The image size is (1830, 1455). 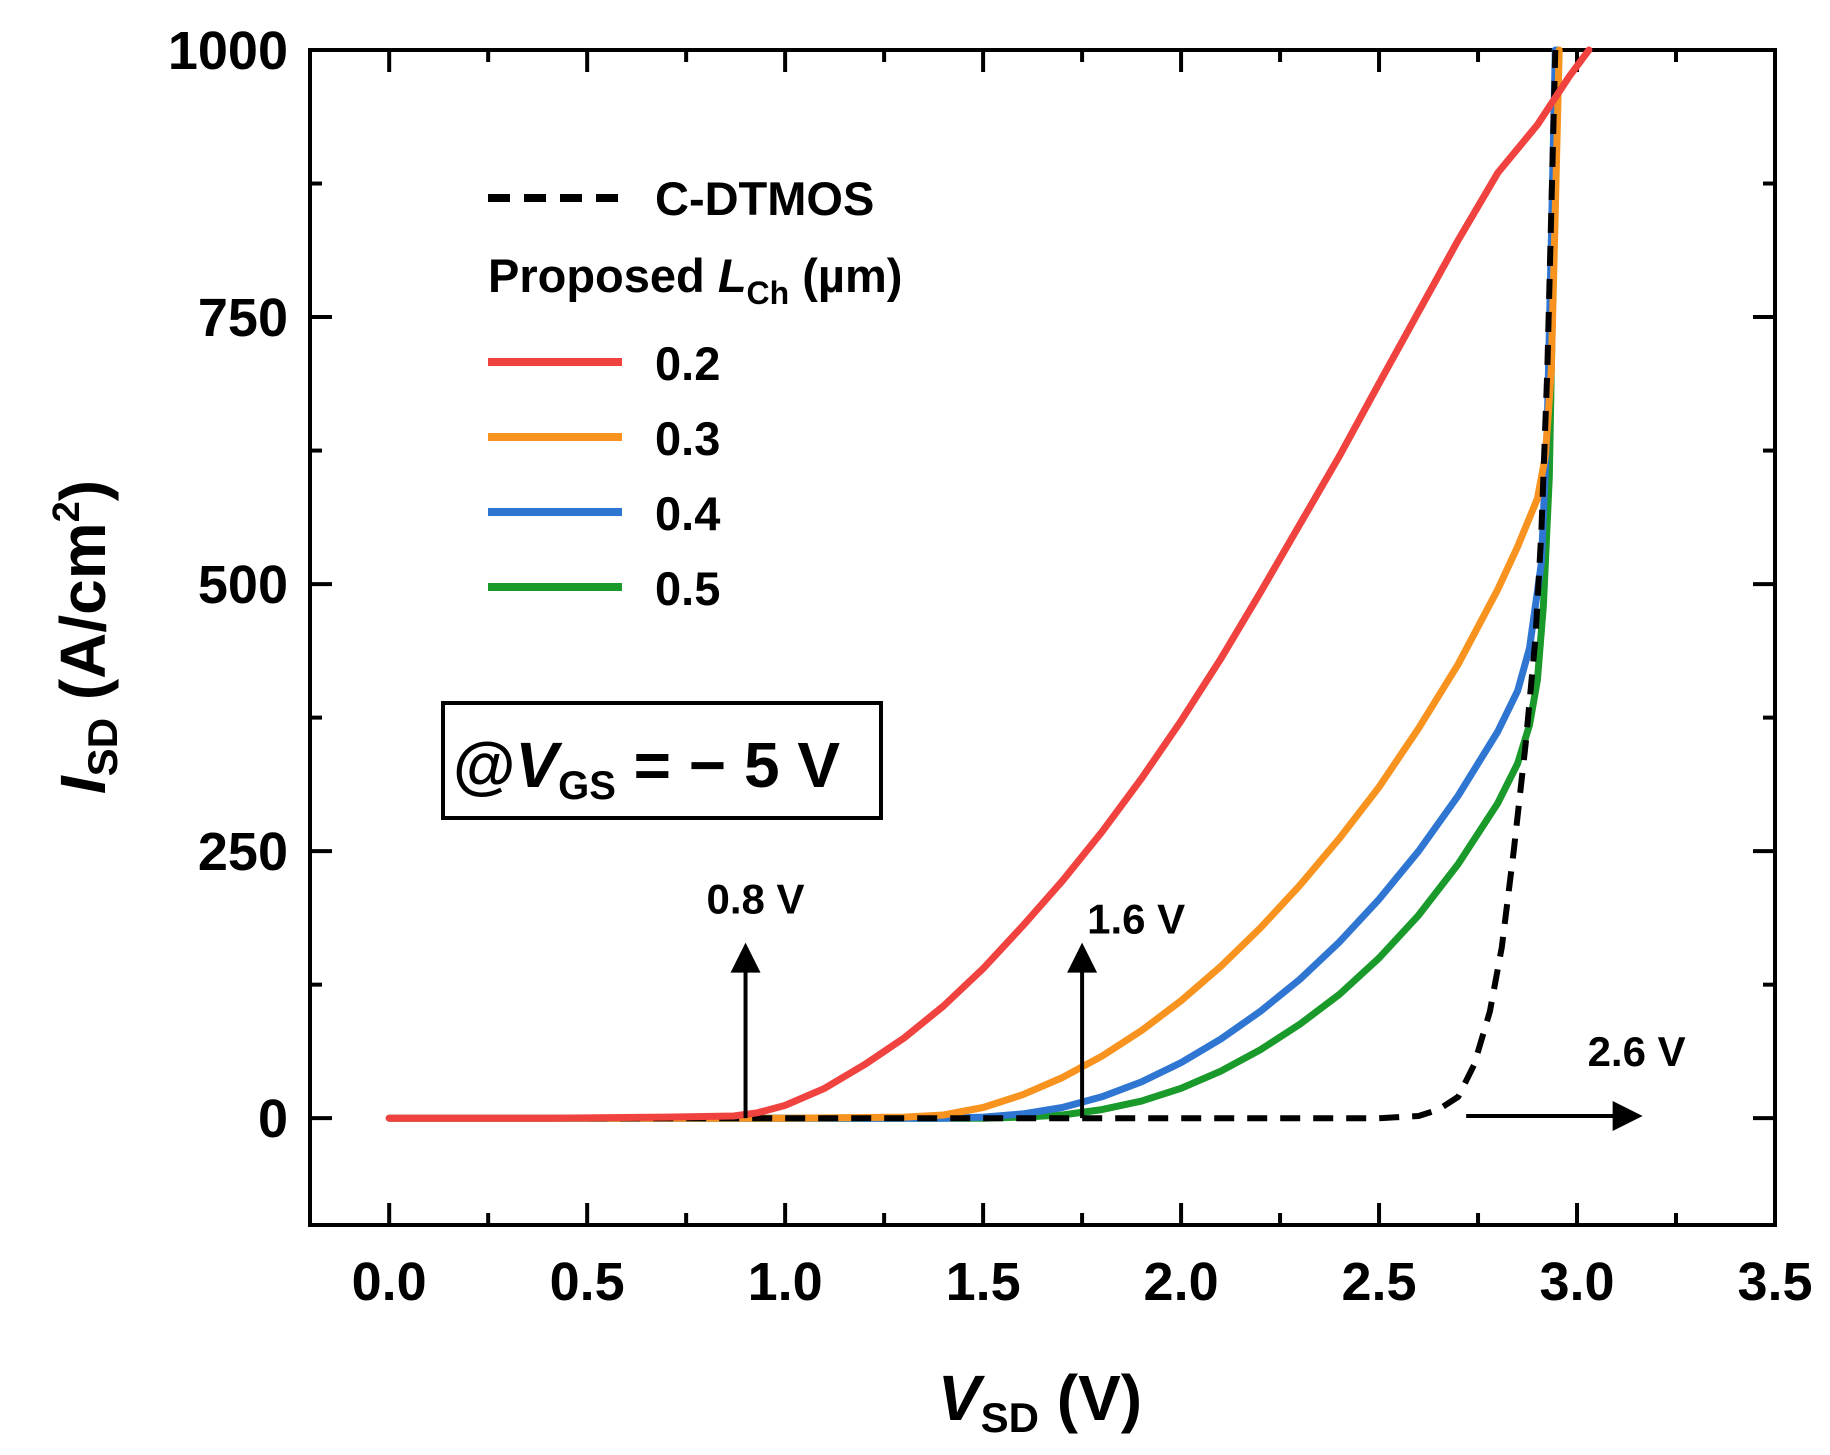 What do you see at coordinates (983, 1282) in the screenshot?
I see `x-tick-label: 1.5` at bounding box center [983, 1282].